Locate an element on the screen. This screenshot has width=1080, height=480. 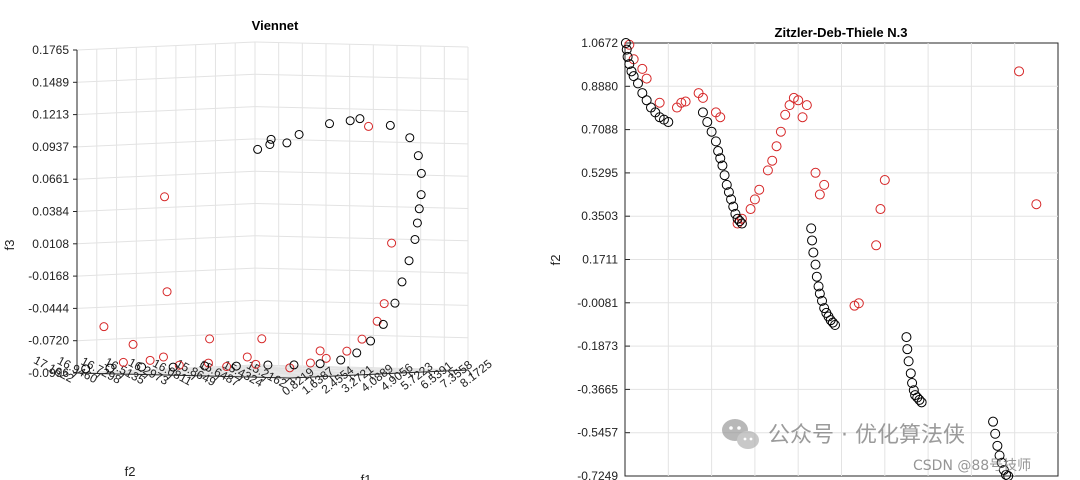
viennet-title: Viennet is located at coordinates (275, 25).